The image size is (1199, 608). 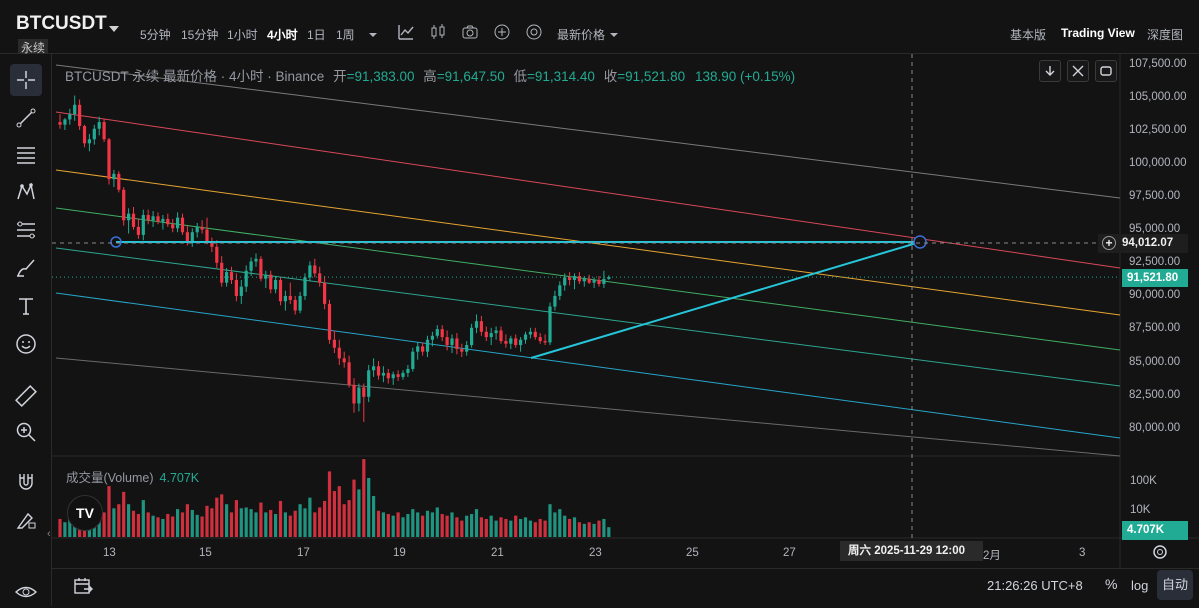 What do you see at coordinates (26, 306) in the screenshot?
I see `text-icon` at bounding box center [26, 306].